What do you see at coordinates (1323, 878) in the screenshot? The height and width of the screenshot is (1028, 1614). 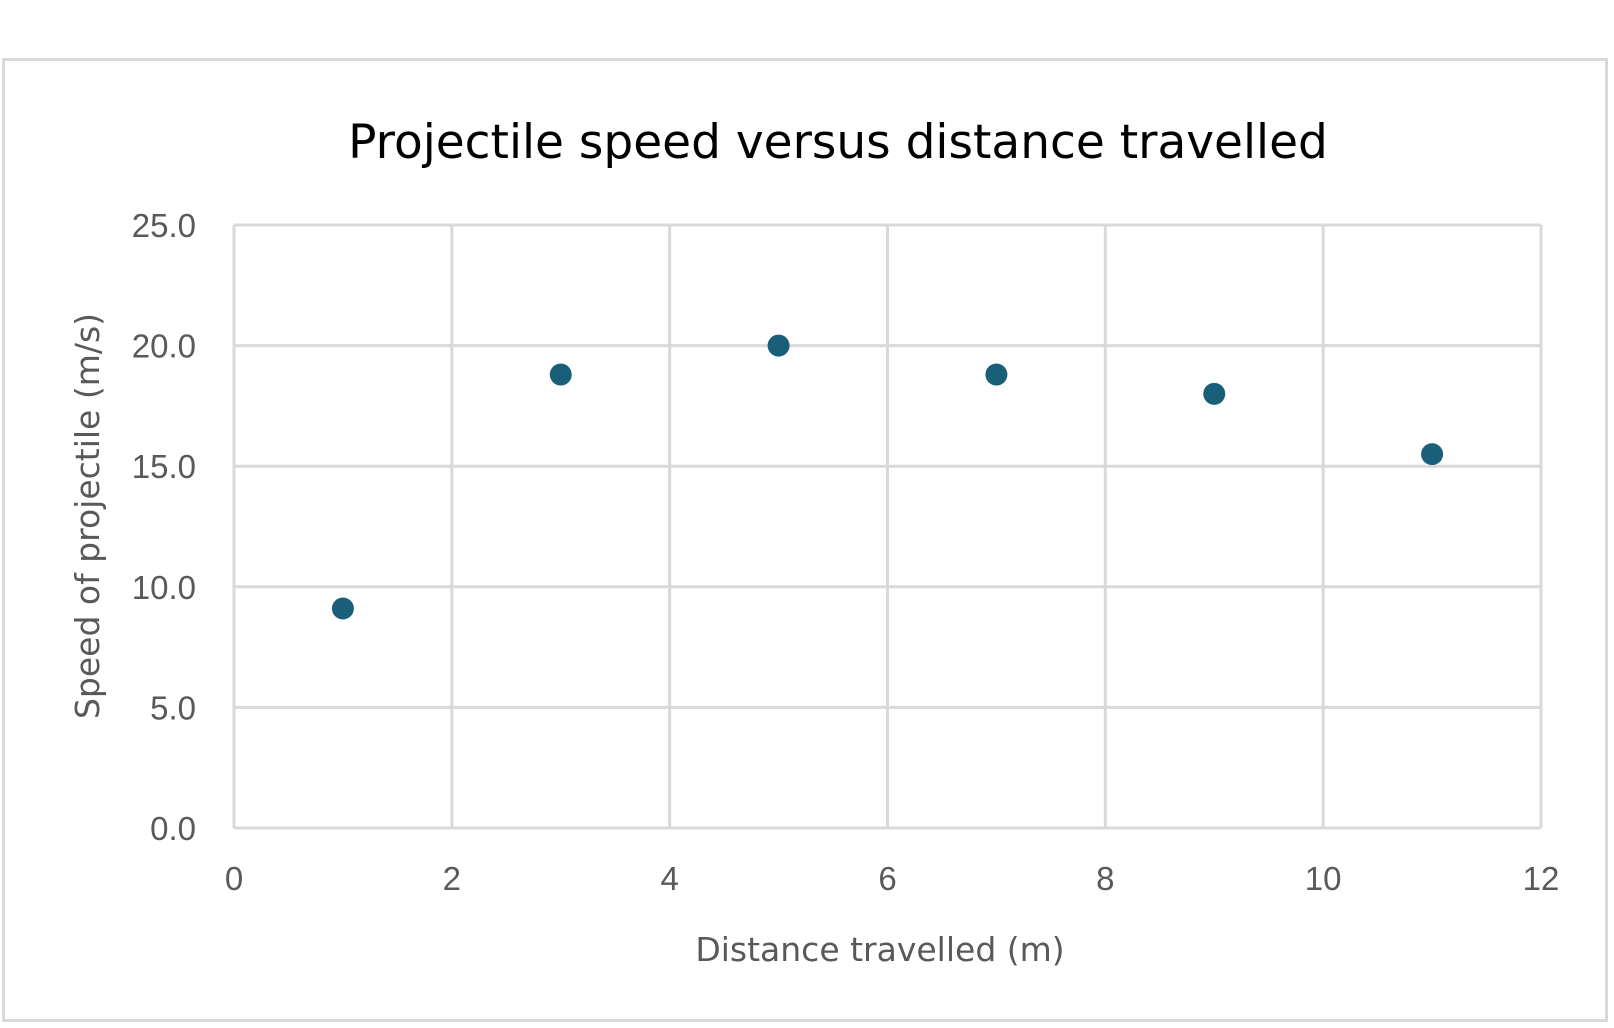 I see `x-tick-label: 10` at bounding box center [1323, 878].